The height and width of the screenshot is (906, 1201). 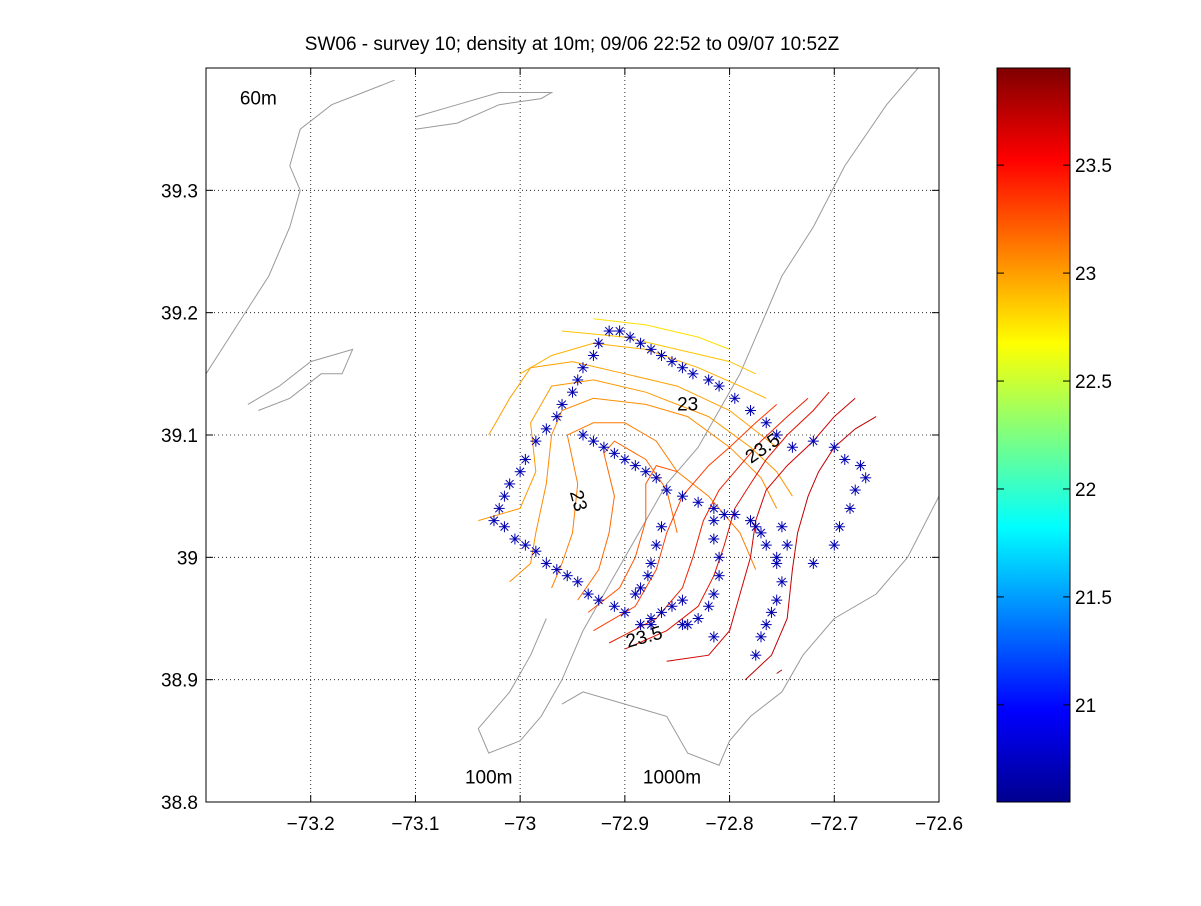 I want to click on x-tick-label: −72.8, so click(x=730, y=824).